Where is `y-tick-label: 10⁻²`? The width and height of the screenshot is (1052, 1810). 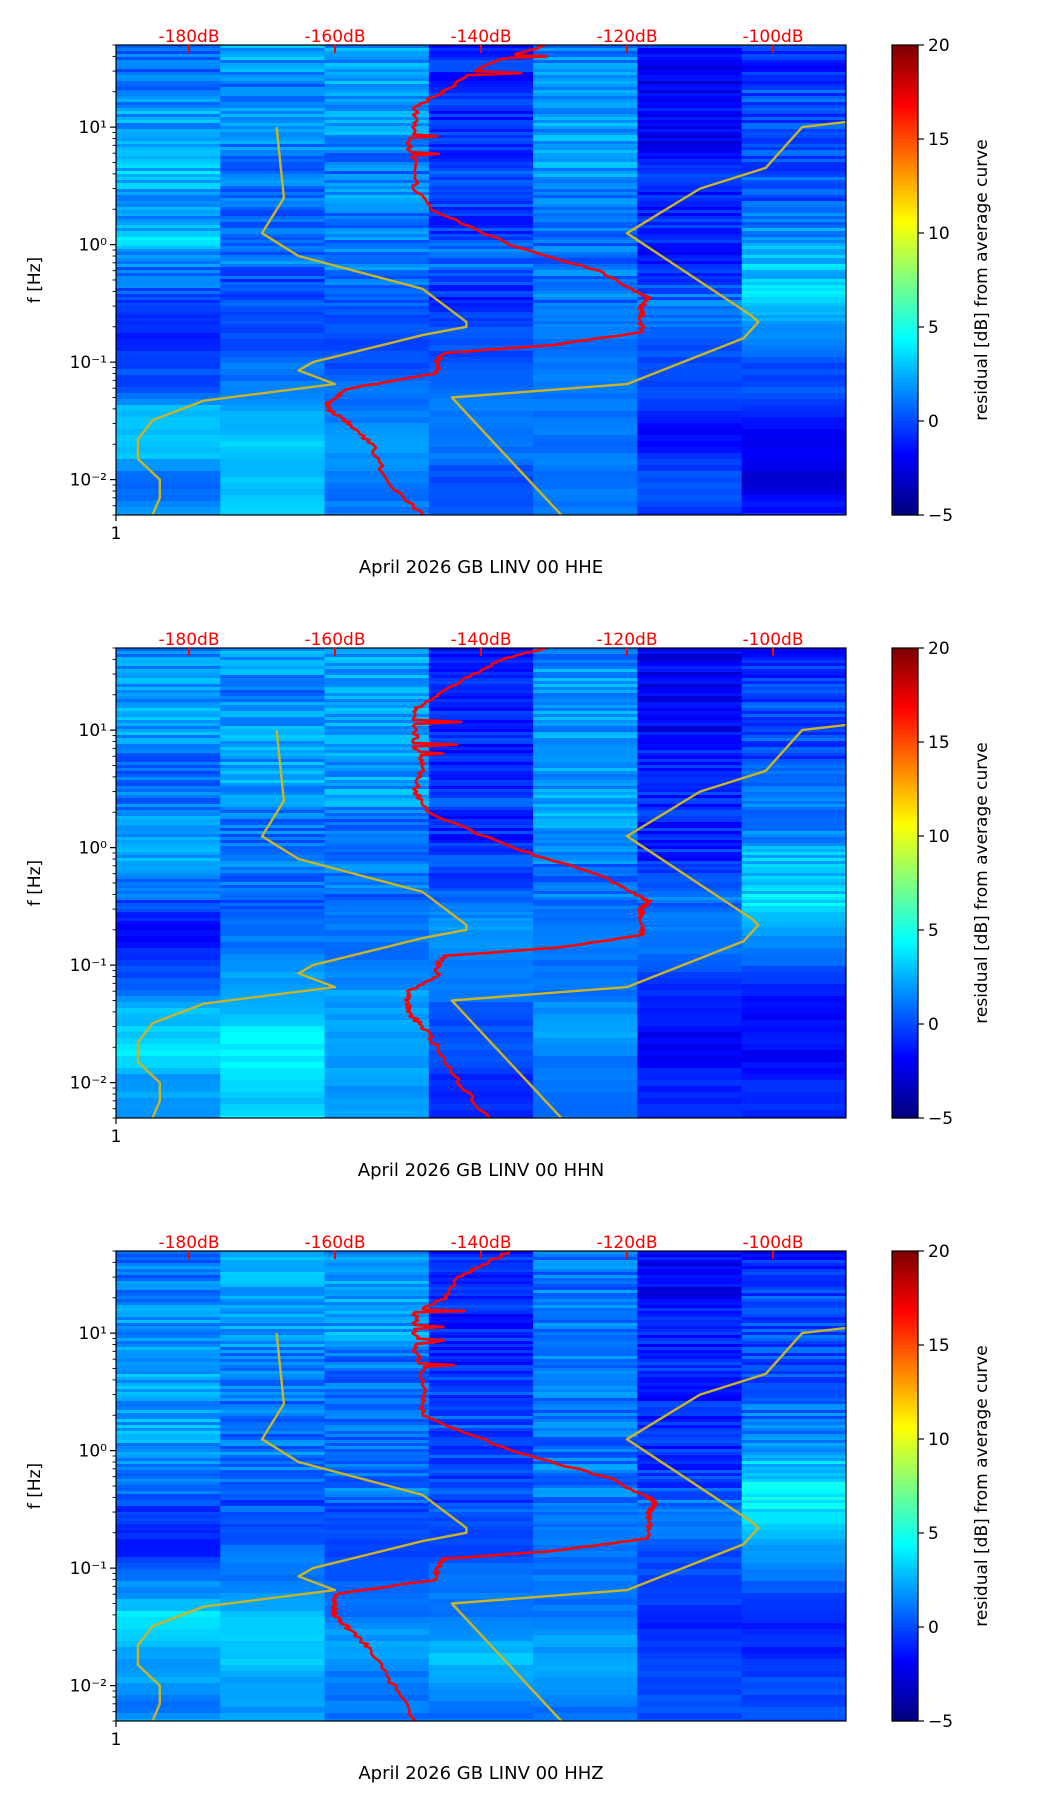
y-tick-label: 10⁻² is located at coordinates (88, 1687).